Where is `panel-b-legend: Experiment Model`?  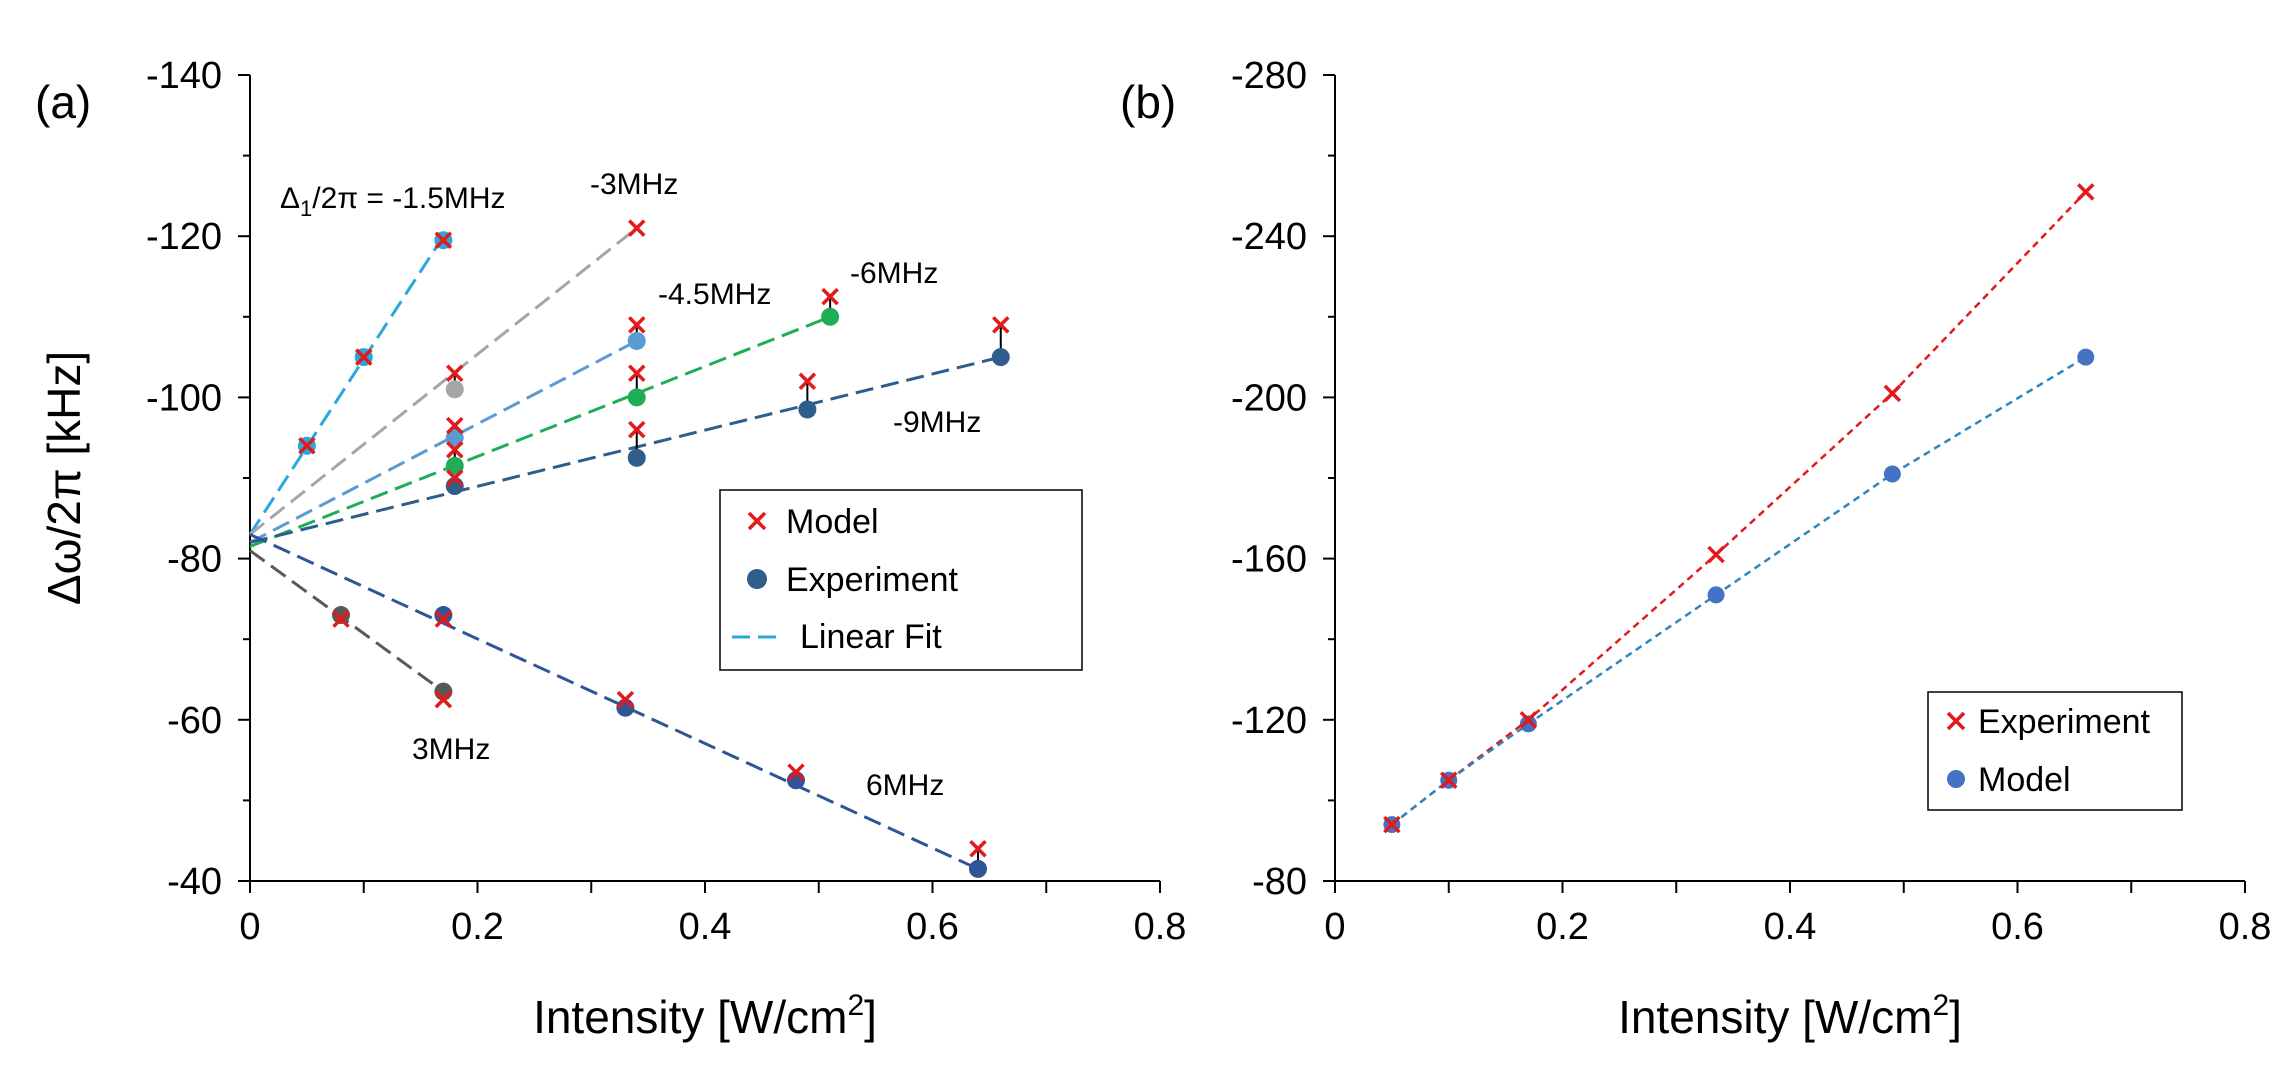
panel-b-legend: Experiment Model is located at coordinates (2055, 751).